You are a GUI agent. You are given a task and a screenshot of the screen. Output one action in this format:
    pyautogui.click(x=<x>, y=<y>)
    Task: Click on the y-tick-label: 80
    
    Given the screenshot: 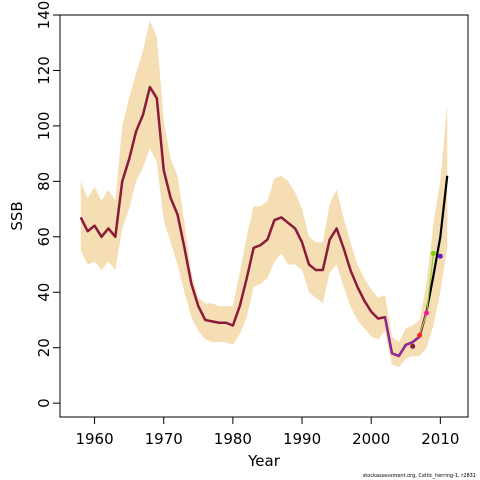 What is the action you would take?
    pyautogui.click(x=44, y=181)
    